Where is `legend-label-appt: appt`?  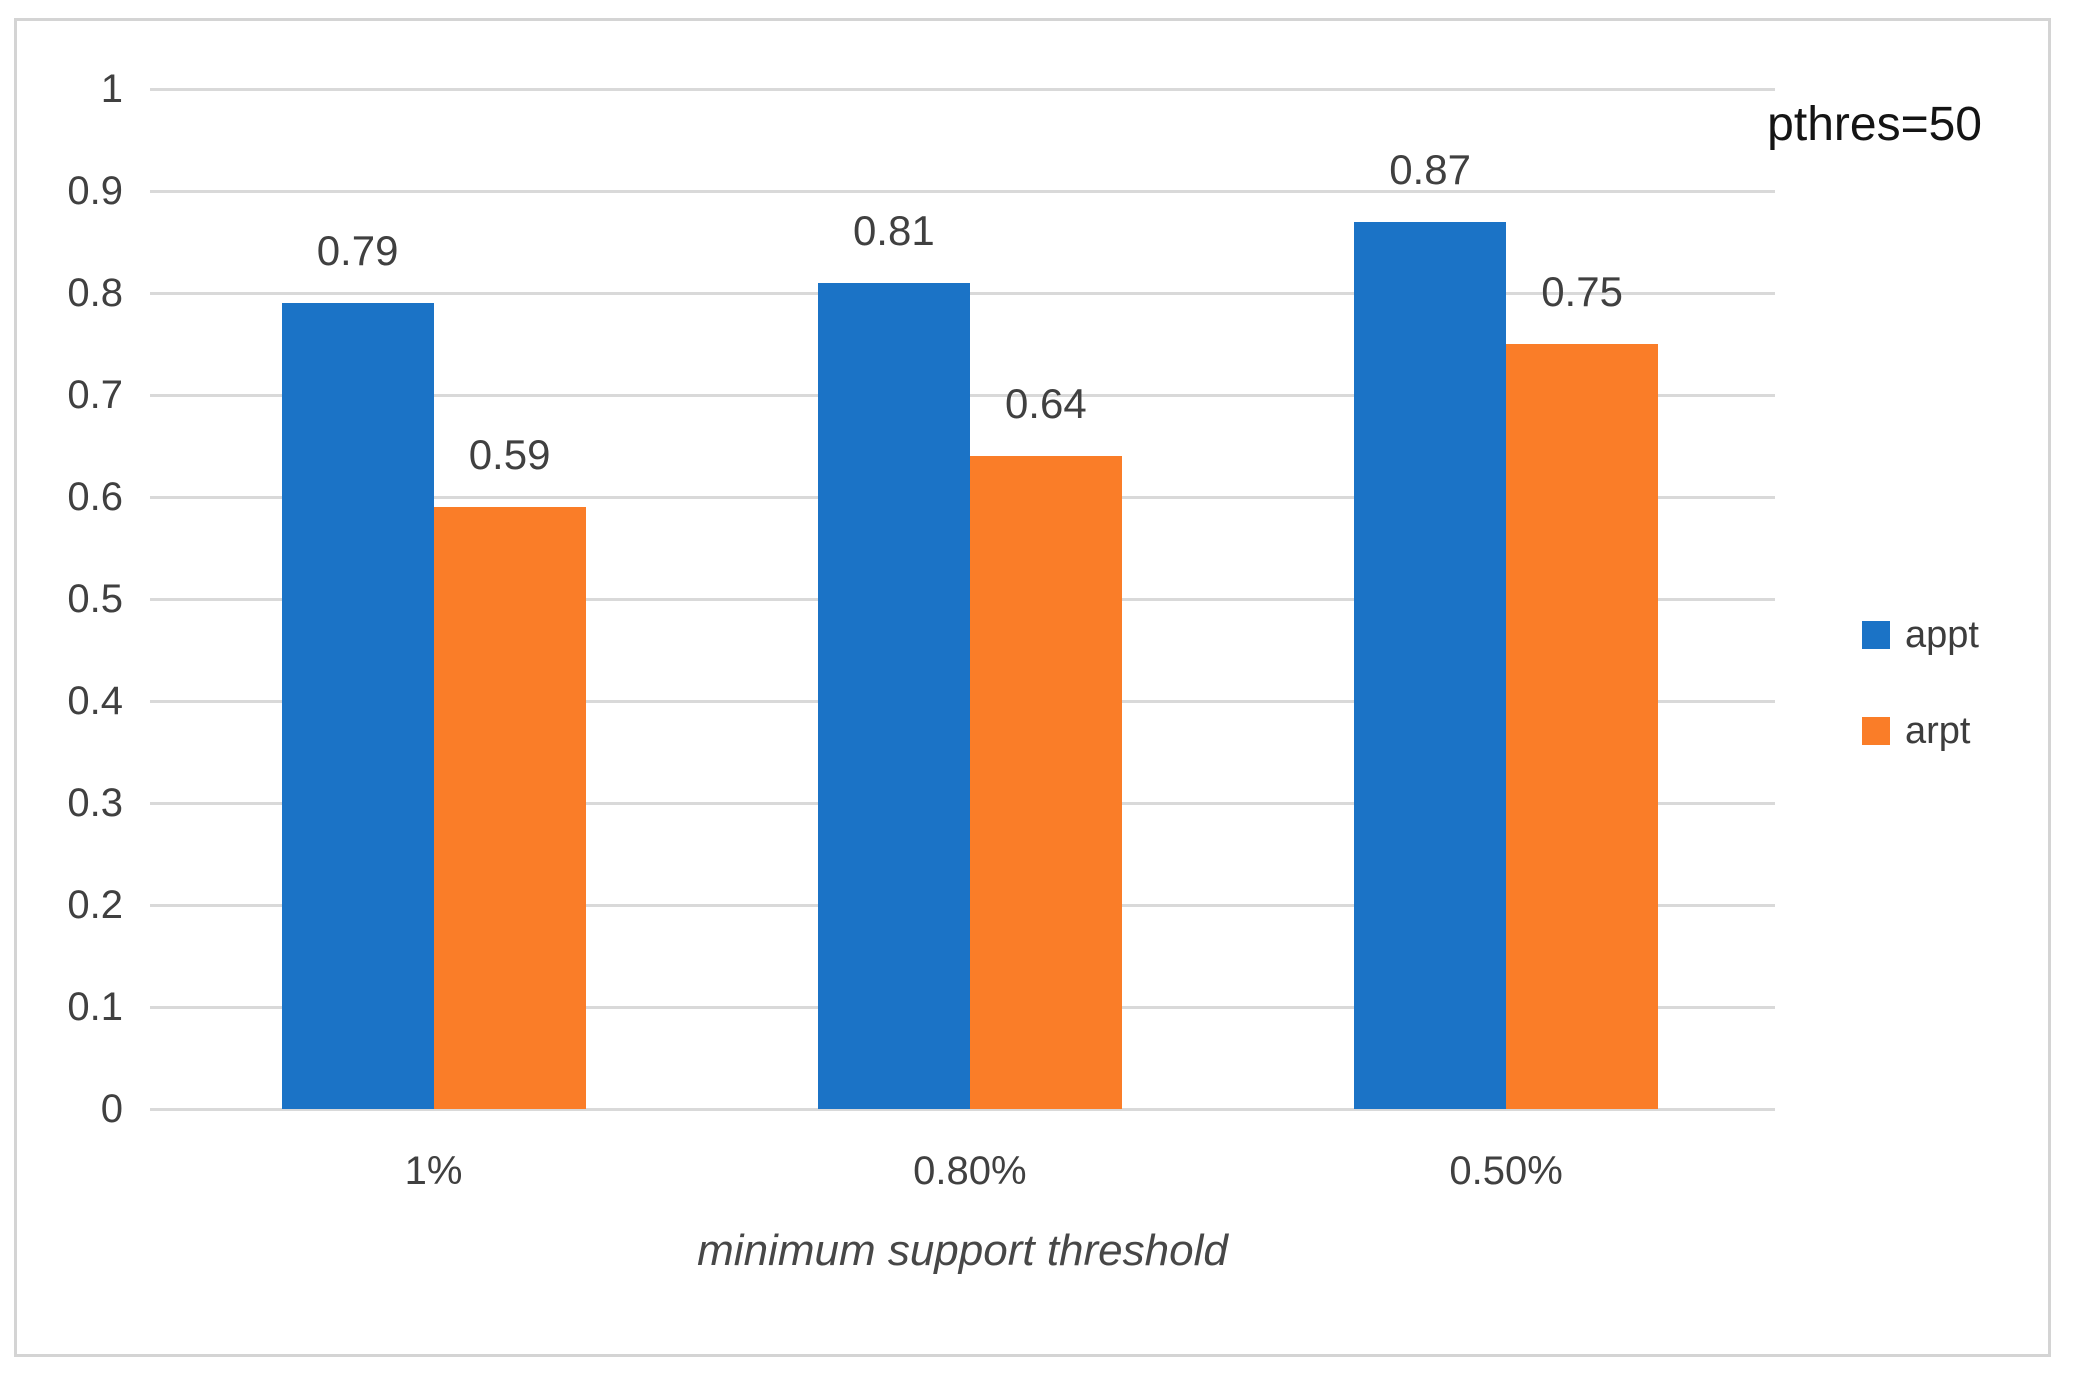
legend-label-appt: appt is located at coordinates (1942, 635).